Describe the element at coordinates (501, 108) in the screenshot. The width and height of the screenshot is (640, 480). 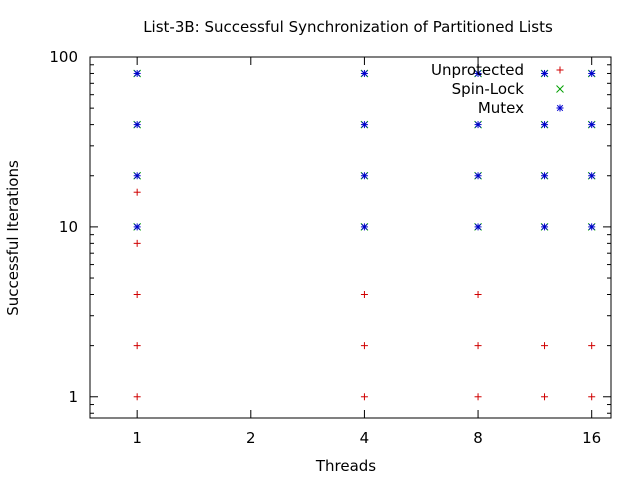
I see `legend-label-mutex: Mutex` at that location.